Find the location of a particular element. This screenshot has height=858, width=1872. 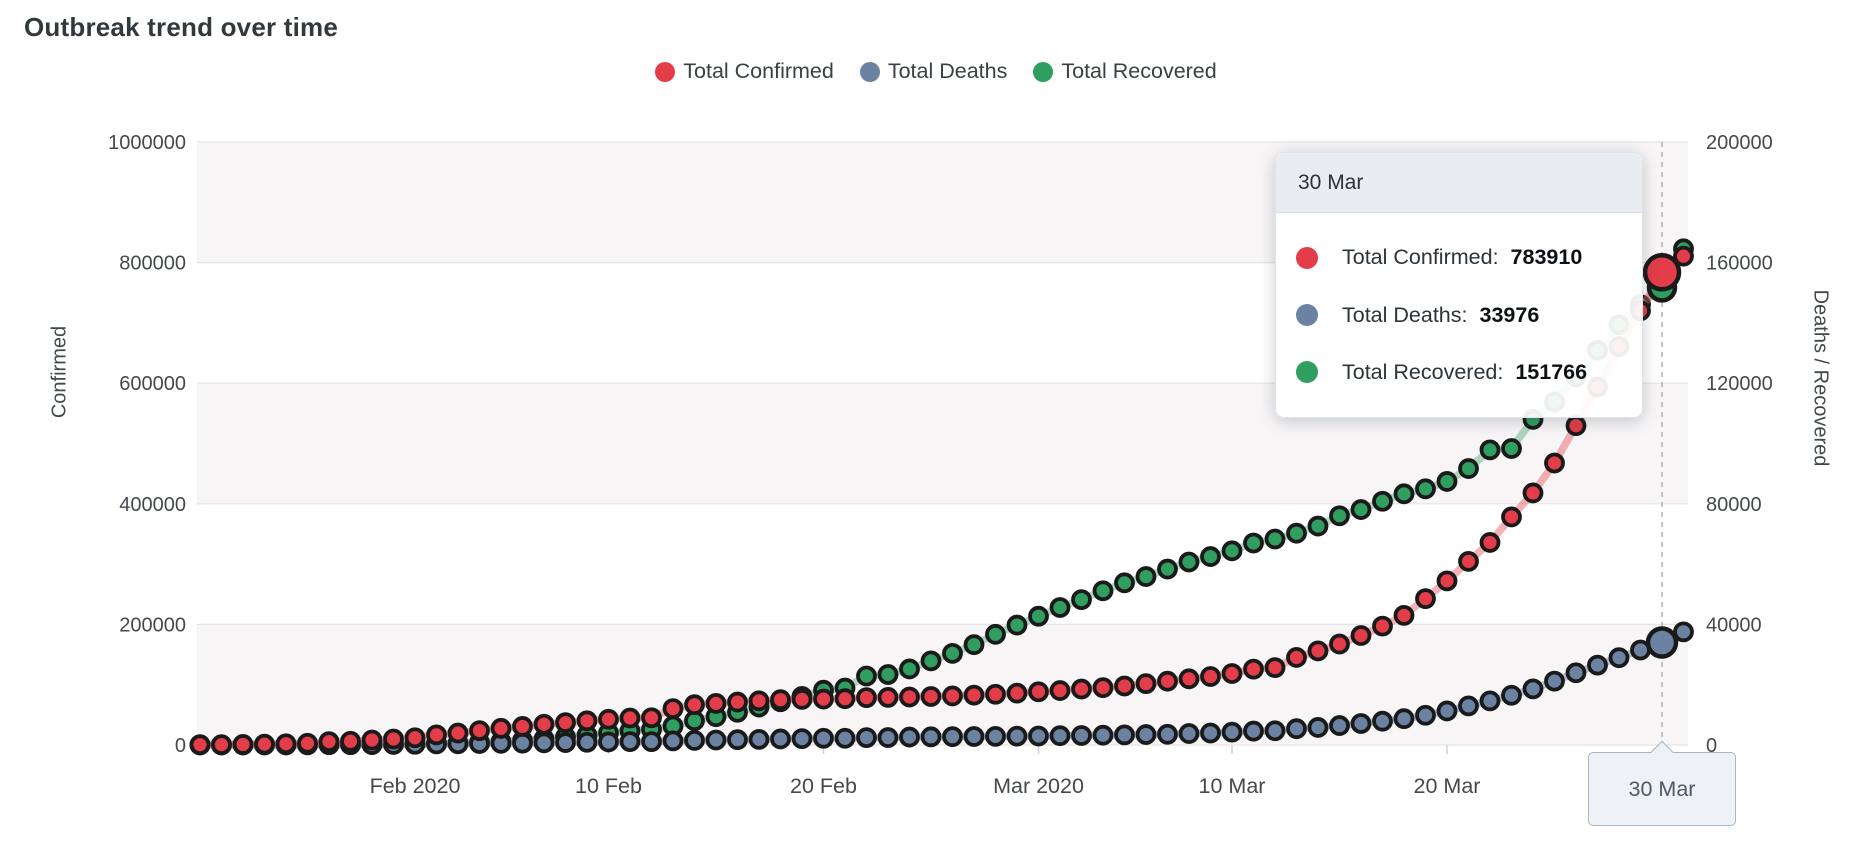

hovered-data-point-total-confirmed is located at coordinates (1662, 272).